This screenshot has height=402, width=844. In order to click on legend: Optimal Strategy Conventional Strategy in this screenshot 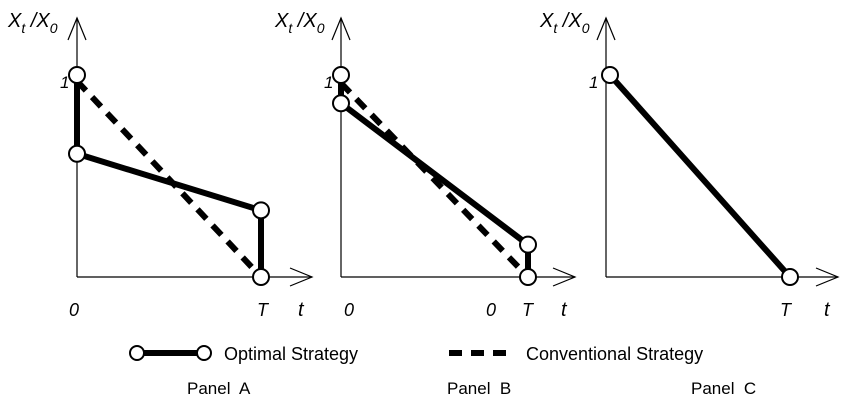, I will do `click(416, 354)`.